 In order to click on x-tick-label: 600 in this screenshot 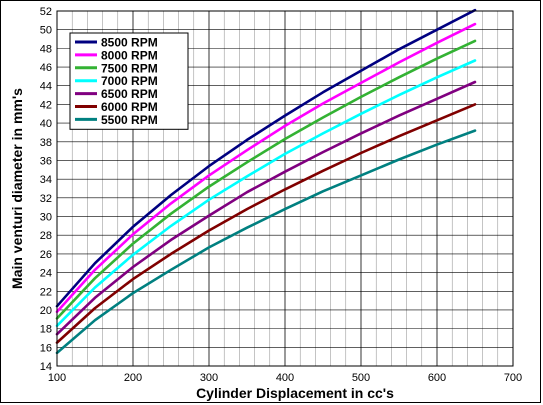, I will do `click(437, 378)`.